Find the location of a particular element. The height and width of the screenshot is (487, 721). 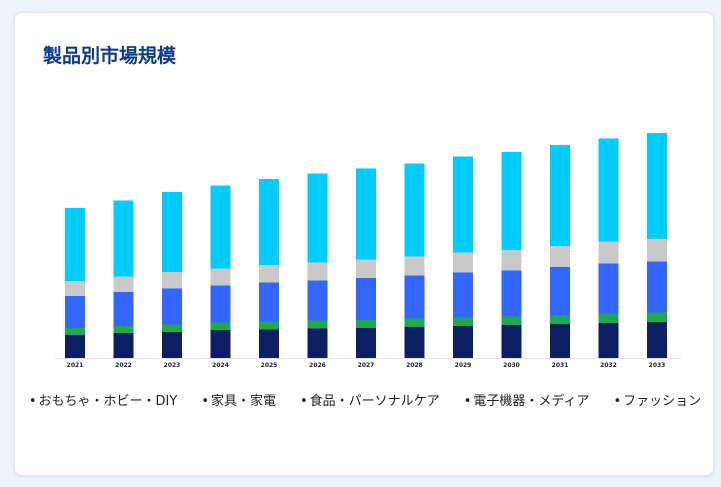

bar-segment-2023-s0 is located at coordinates (172, 345).